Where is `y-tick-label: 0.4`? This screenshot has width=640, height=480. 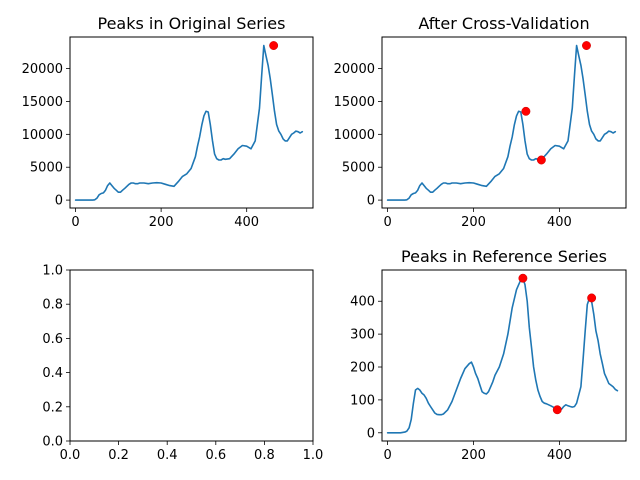
y-tick-label: 0.4 is located at coordinates (52, 373).